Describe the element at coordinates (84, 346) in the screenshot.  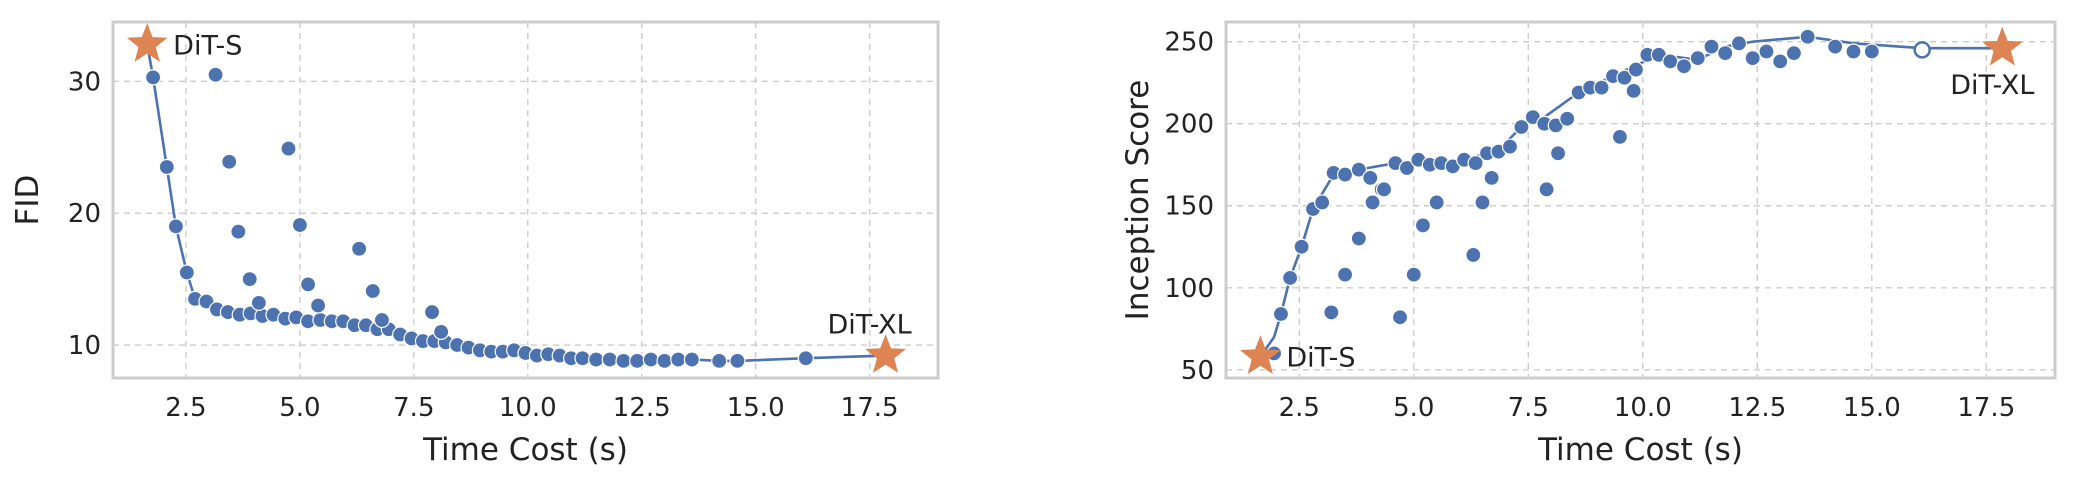
I see `y-tick-label: 10` at that location.